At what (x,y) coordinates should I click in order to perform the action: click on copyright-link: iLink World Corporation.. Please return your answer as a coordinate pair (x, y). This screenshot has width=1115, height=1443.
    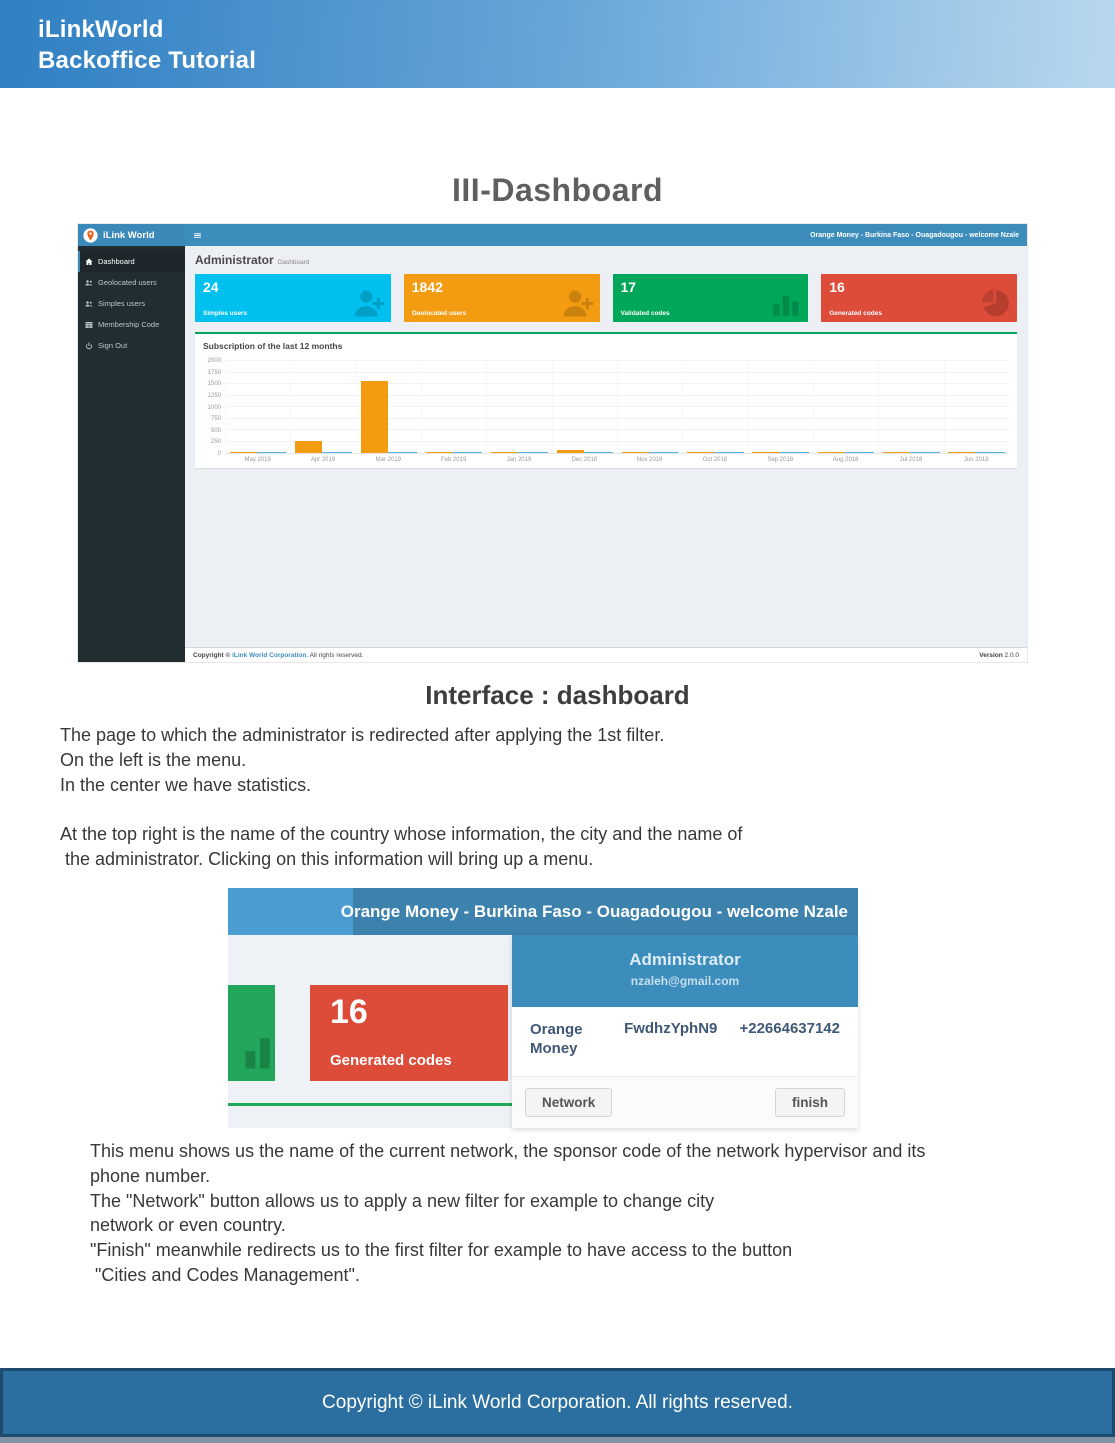
    Looking at the image, I should click on (270, 655).